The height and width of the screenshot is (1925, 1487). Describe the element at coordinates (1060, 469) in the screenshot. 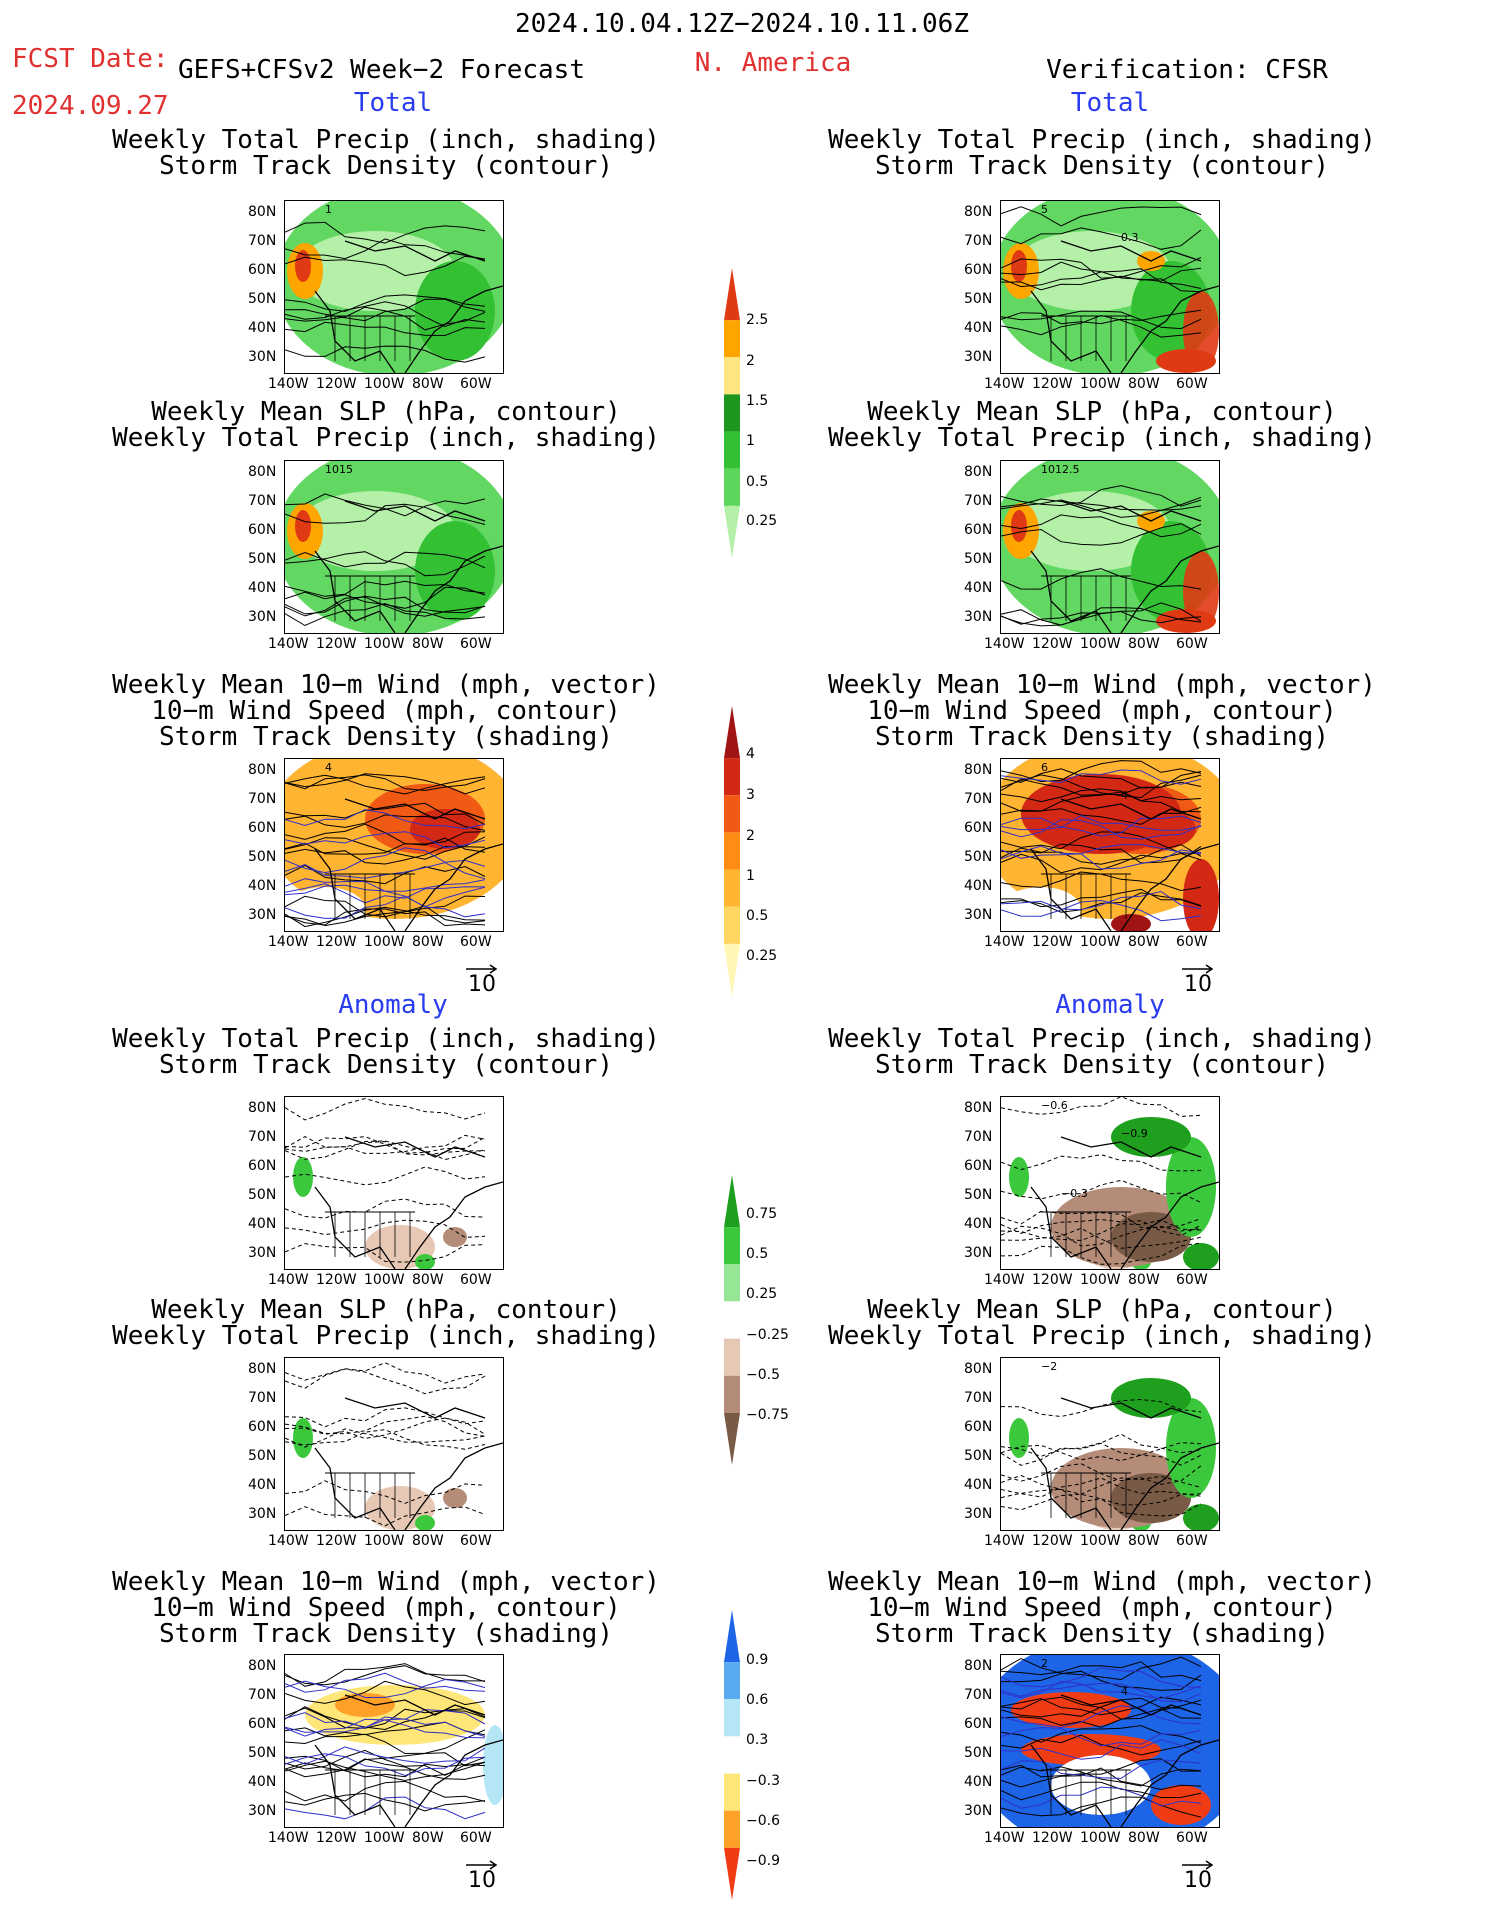

I see `contour-label: 1012.5` at that location.